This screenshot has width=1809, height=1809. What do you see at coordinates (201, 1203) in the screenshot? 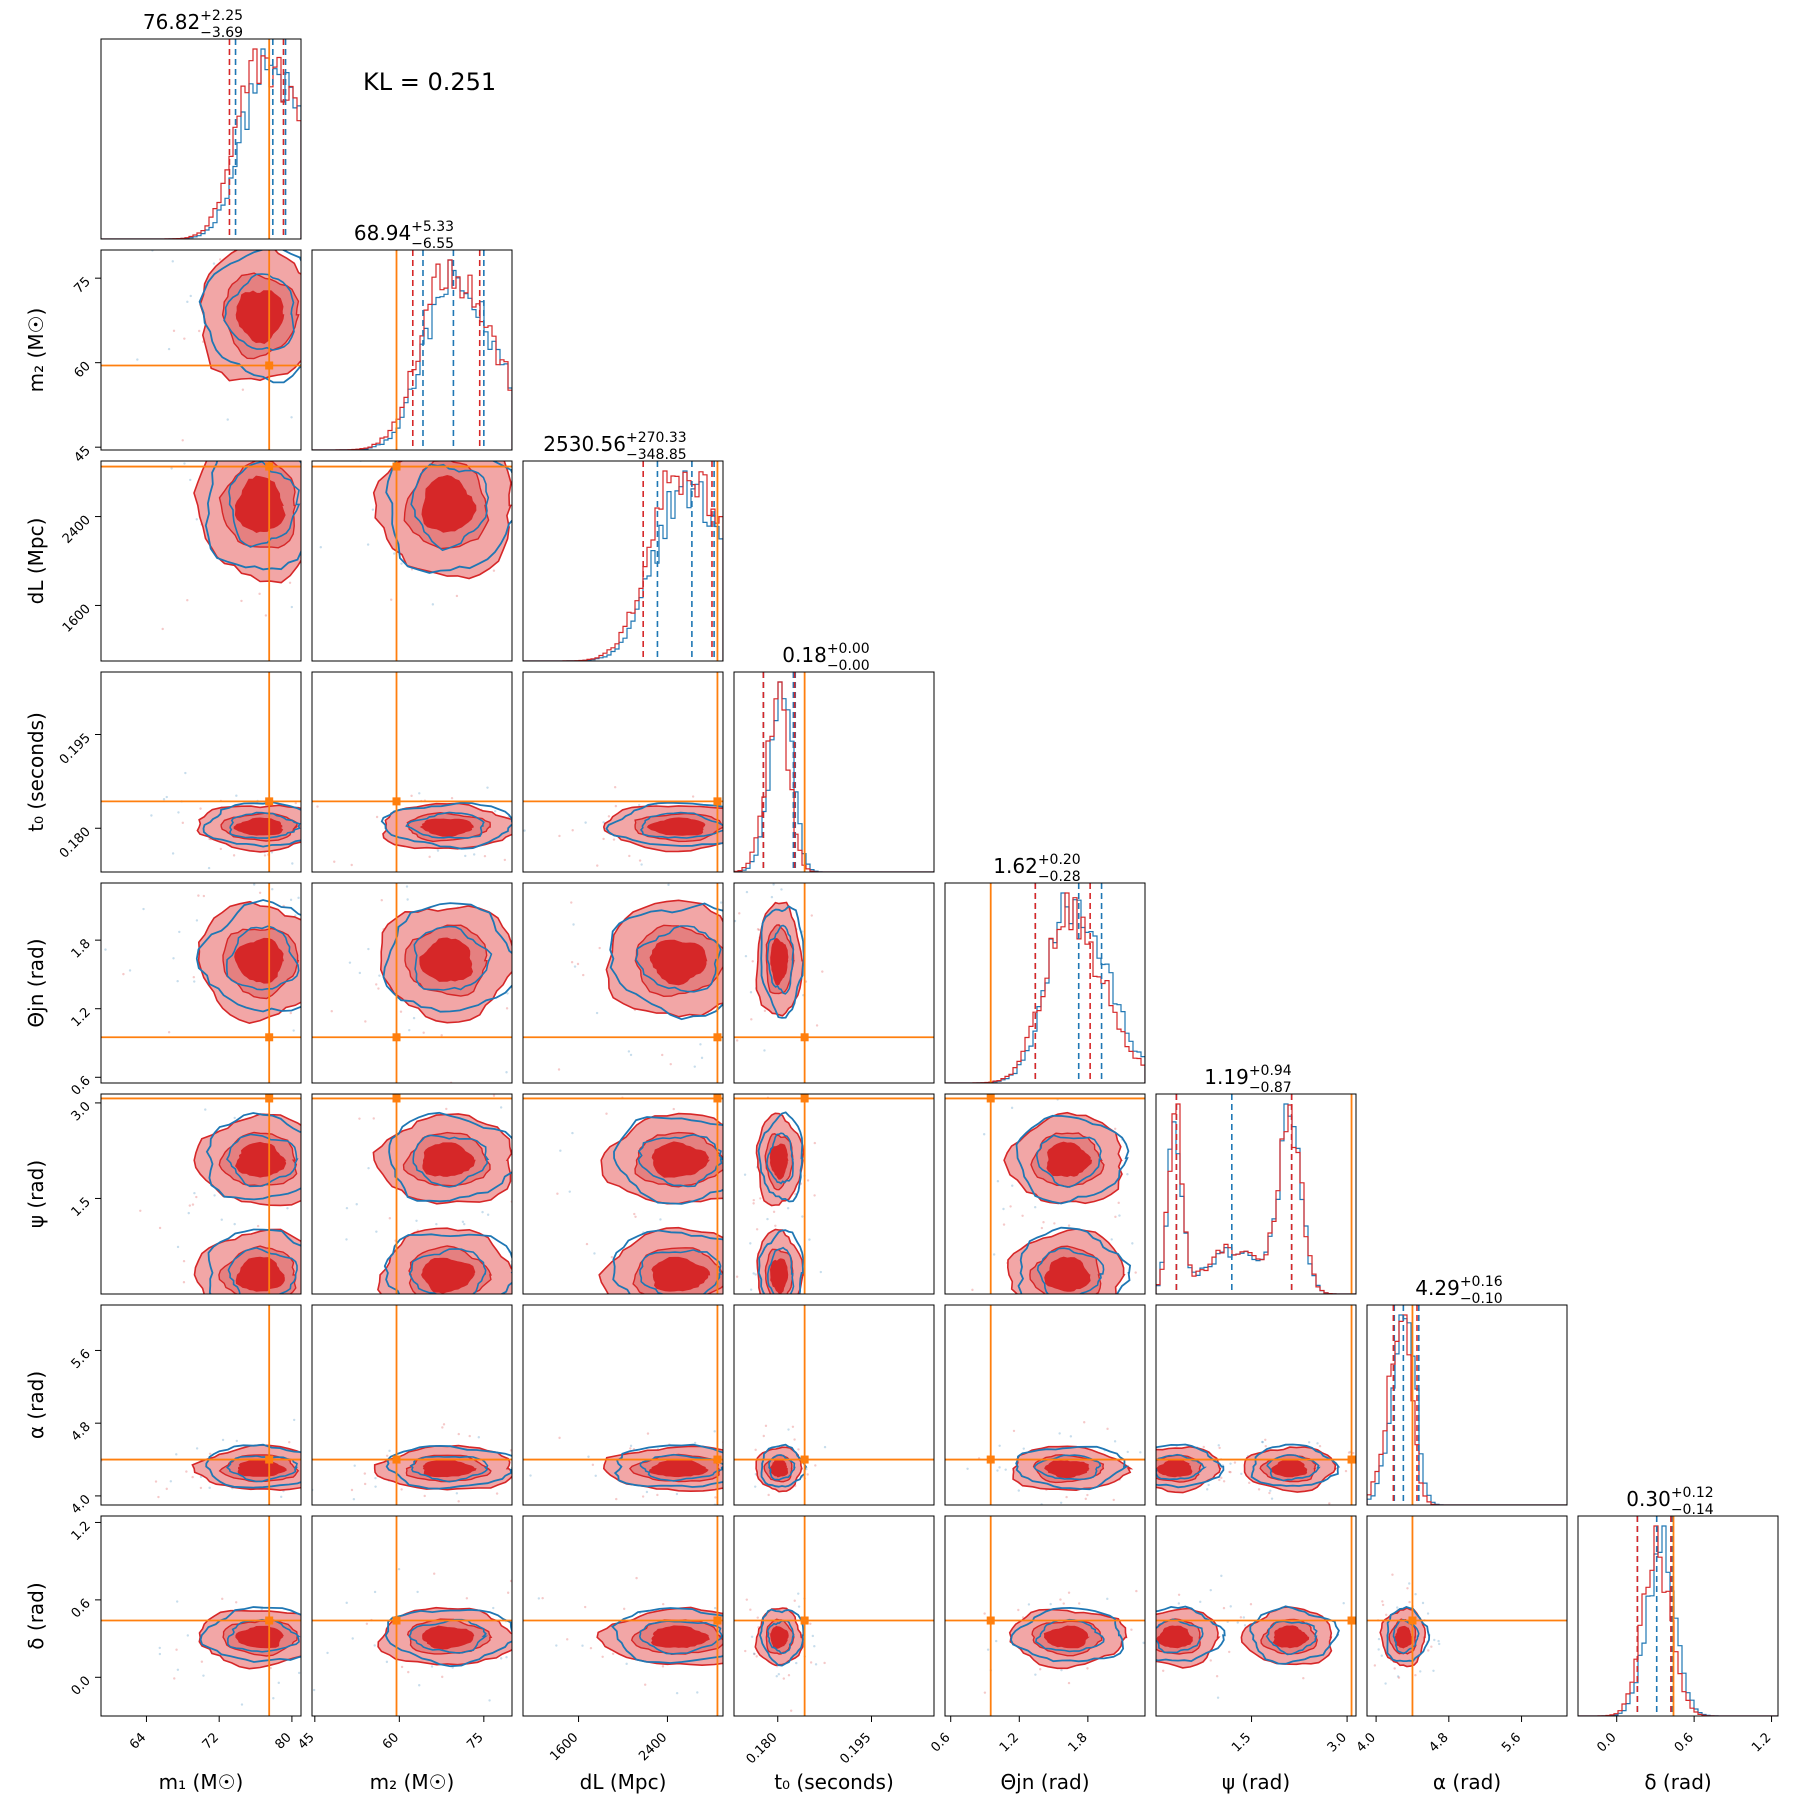
I see `scatter-panel-psi-vs-m1` at bounding box center [201, 1203].